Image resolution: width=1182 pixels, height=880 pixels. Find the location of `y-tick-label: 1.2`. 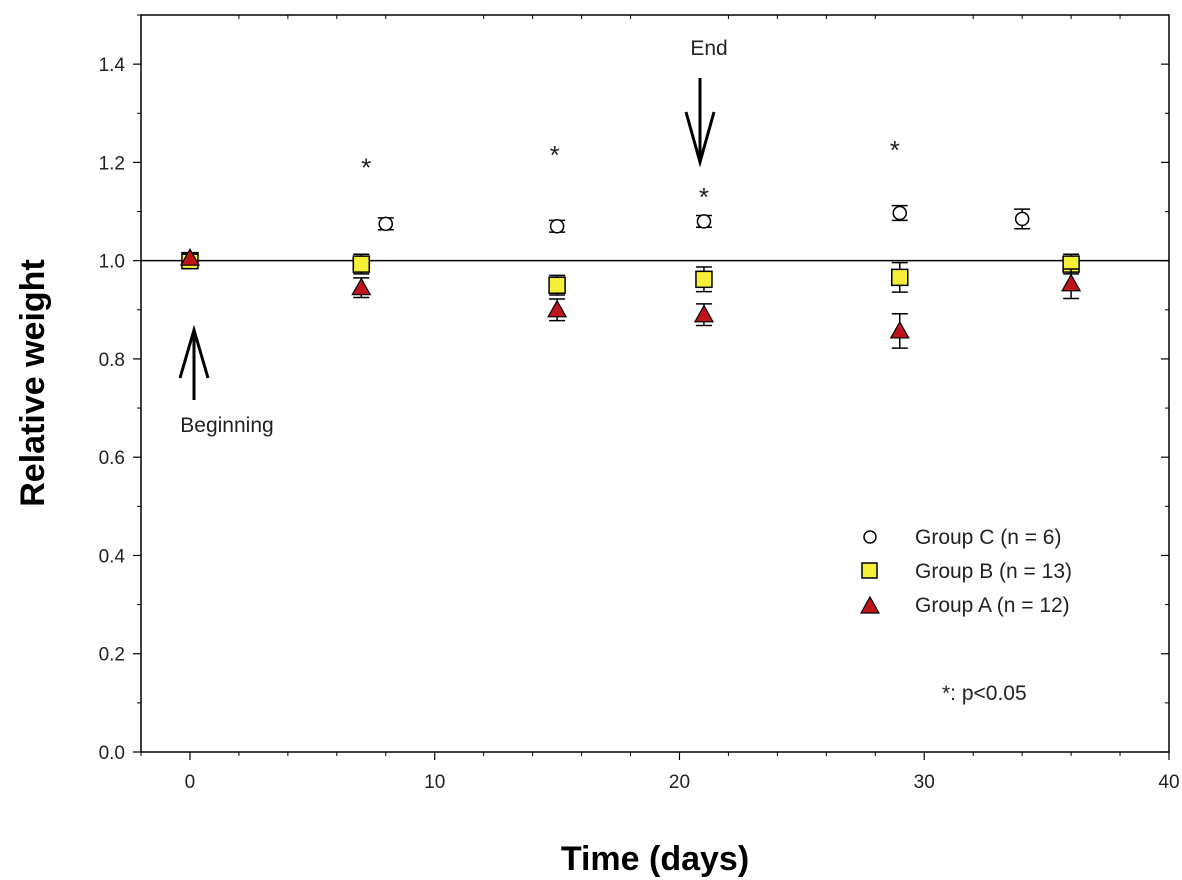

y-tick-label: 1.2 is located at coordinates (112, 163).